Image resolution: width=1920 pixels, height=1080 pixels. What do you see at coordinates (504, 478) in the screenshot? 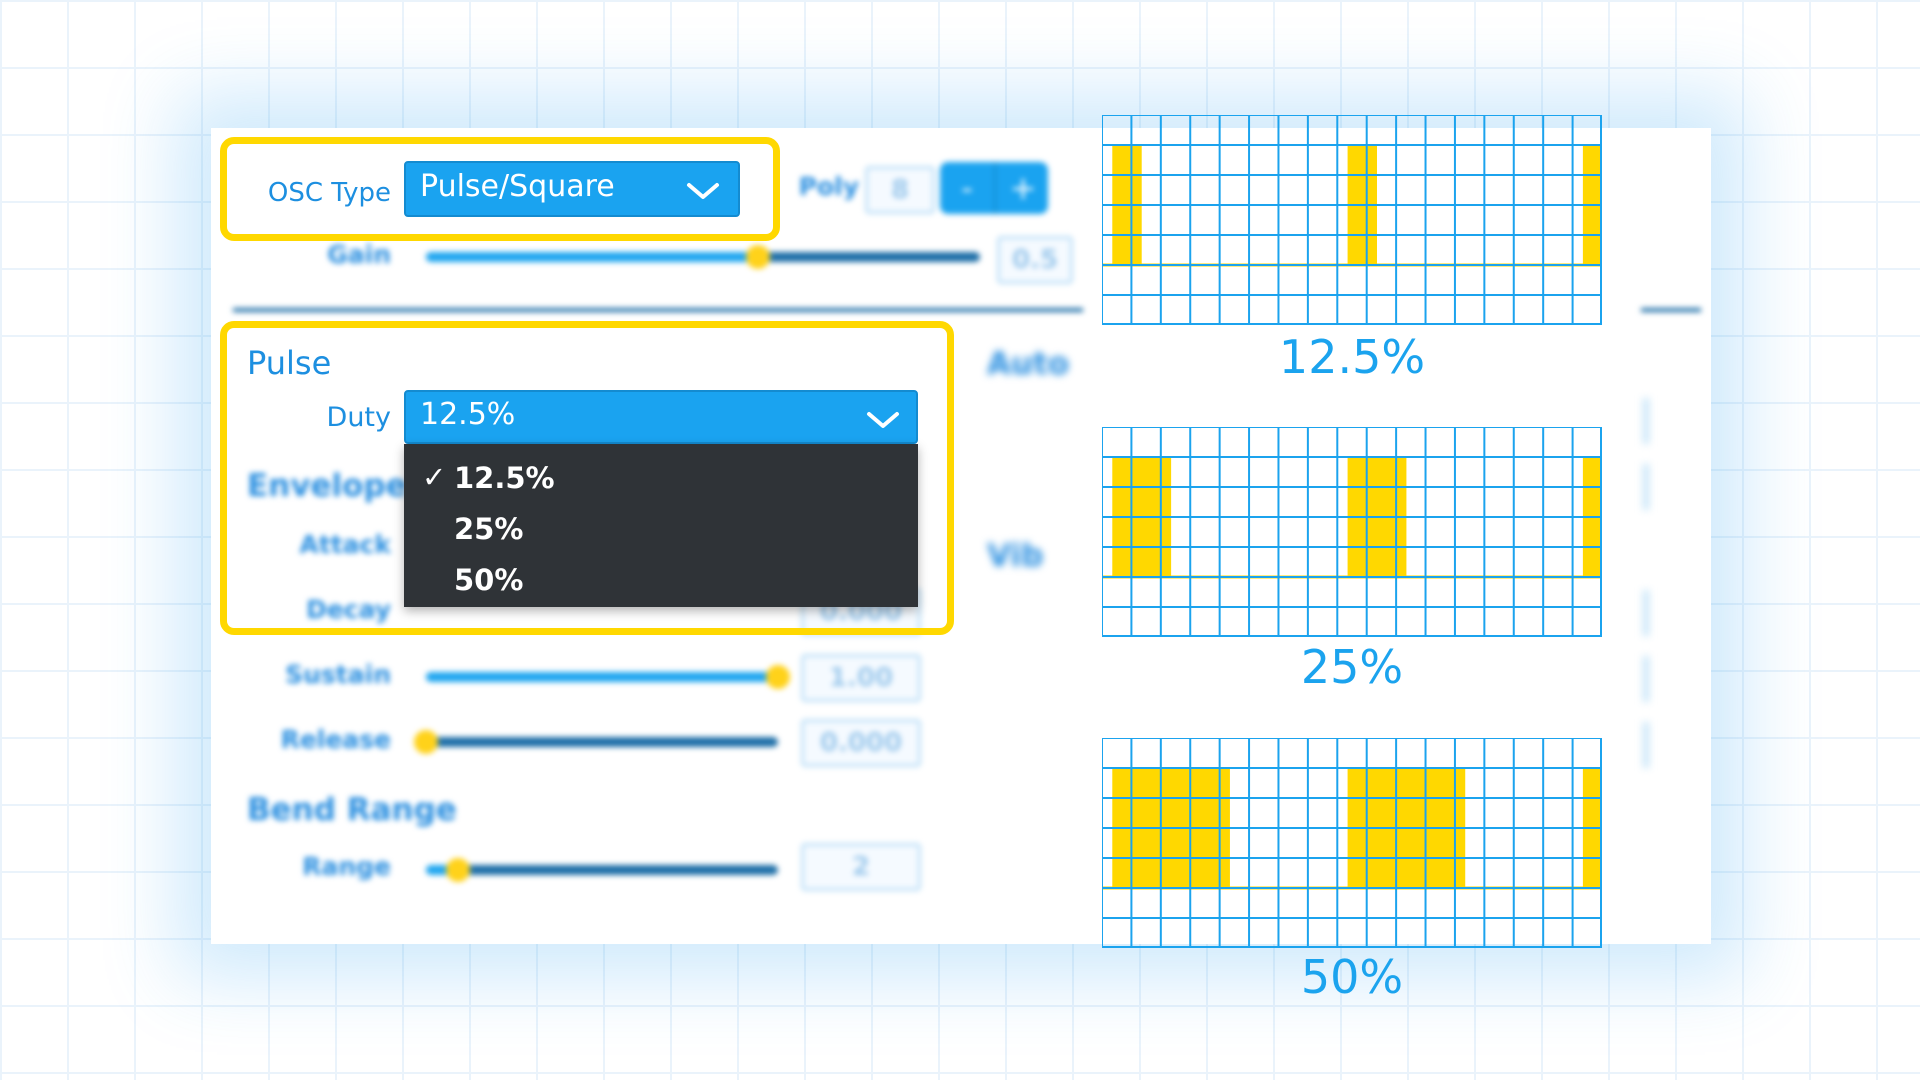
I see `duty-option-12-5: 12.5%` at bounding box center [504, 478].